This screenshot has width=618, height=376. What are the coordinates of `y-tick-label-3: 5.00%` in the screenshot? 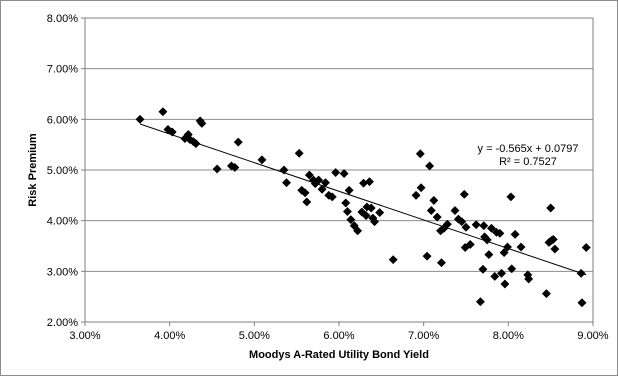 It's located at (62, 171).